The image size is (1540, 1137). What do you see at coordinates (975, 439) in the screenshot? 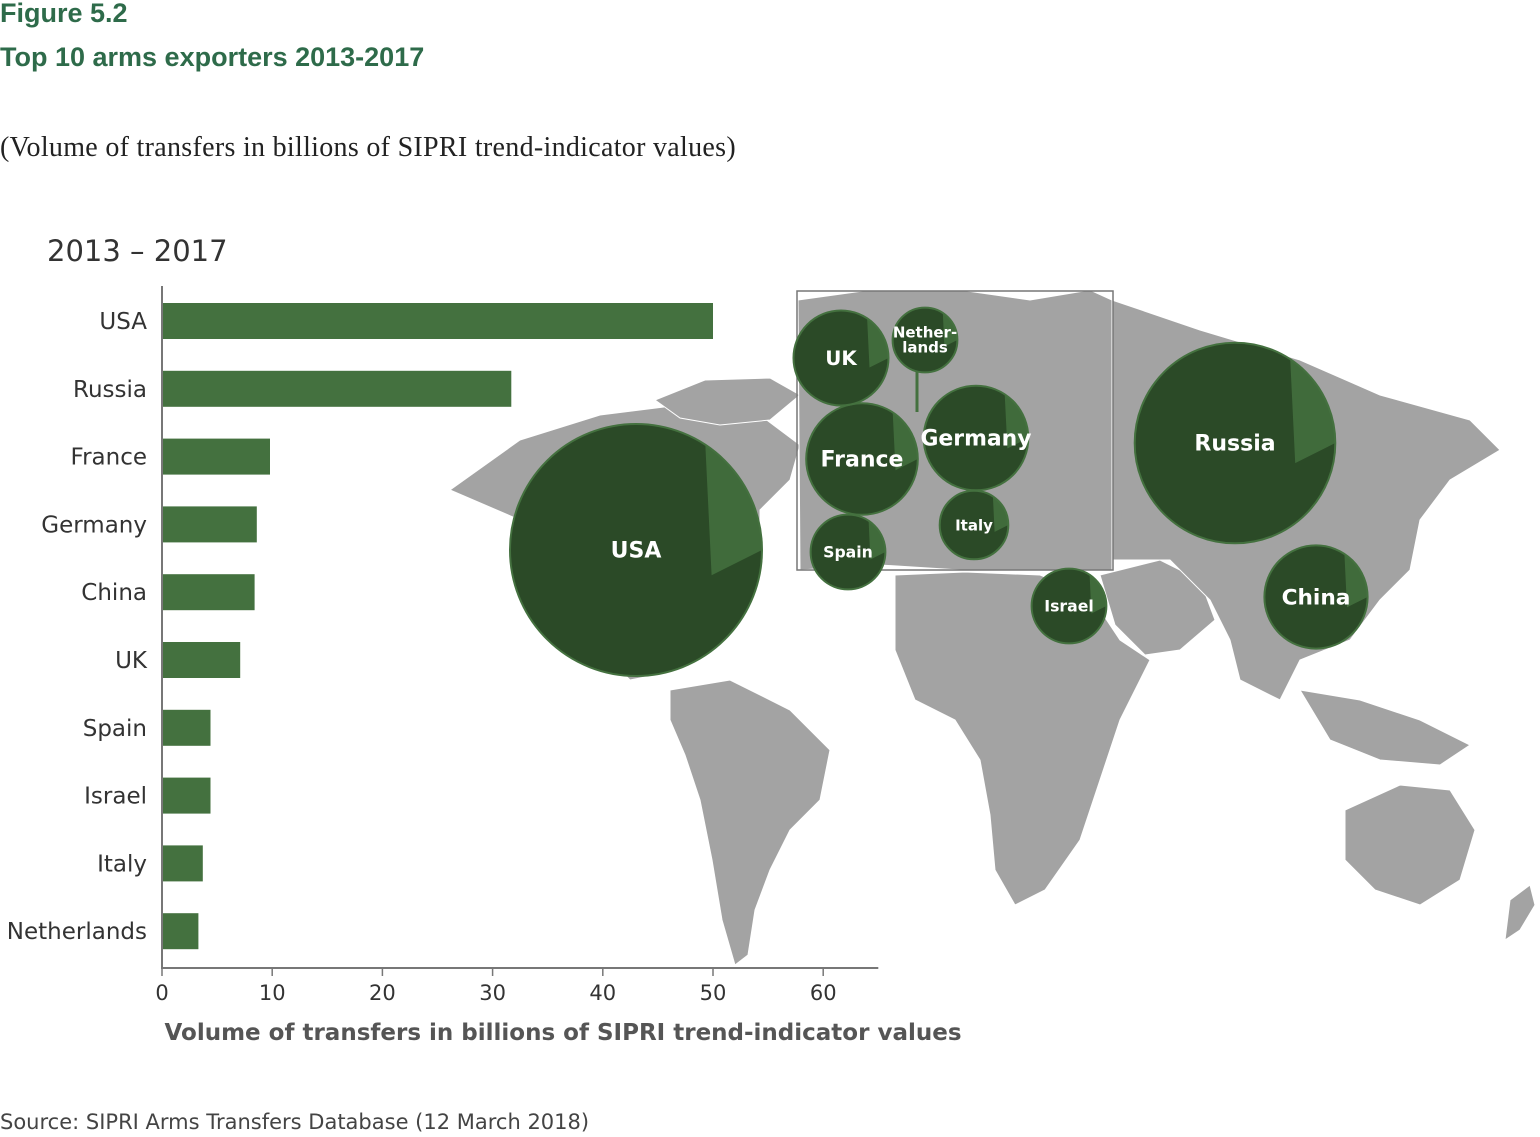
I see `bubble-label-germany: Germany` at bounding box center [975, 439].